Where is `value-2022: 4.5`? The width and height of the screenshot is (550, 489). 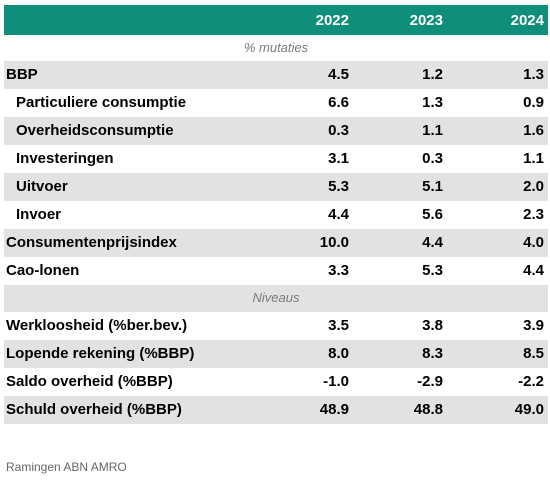
value-2022: 4.5 is located at coordinates (338, 74).